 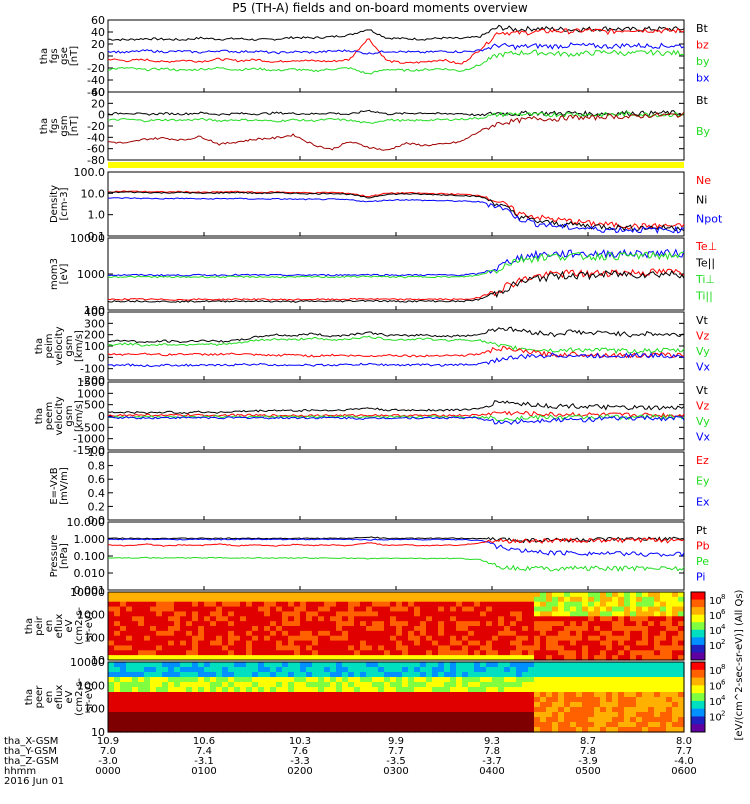 What do you see at coordinates (74, 56) in the screenshot?
I see `y-axis-label: [nT]` at bounding box center [74, 56].